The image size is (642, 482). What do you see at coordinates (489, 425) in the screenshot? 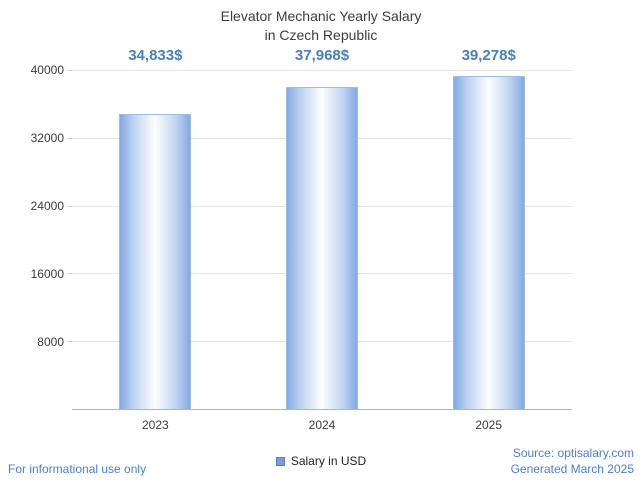
I see `x-axis-label: 2025` at bounding box center [489, 425].